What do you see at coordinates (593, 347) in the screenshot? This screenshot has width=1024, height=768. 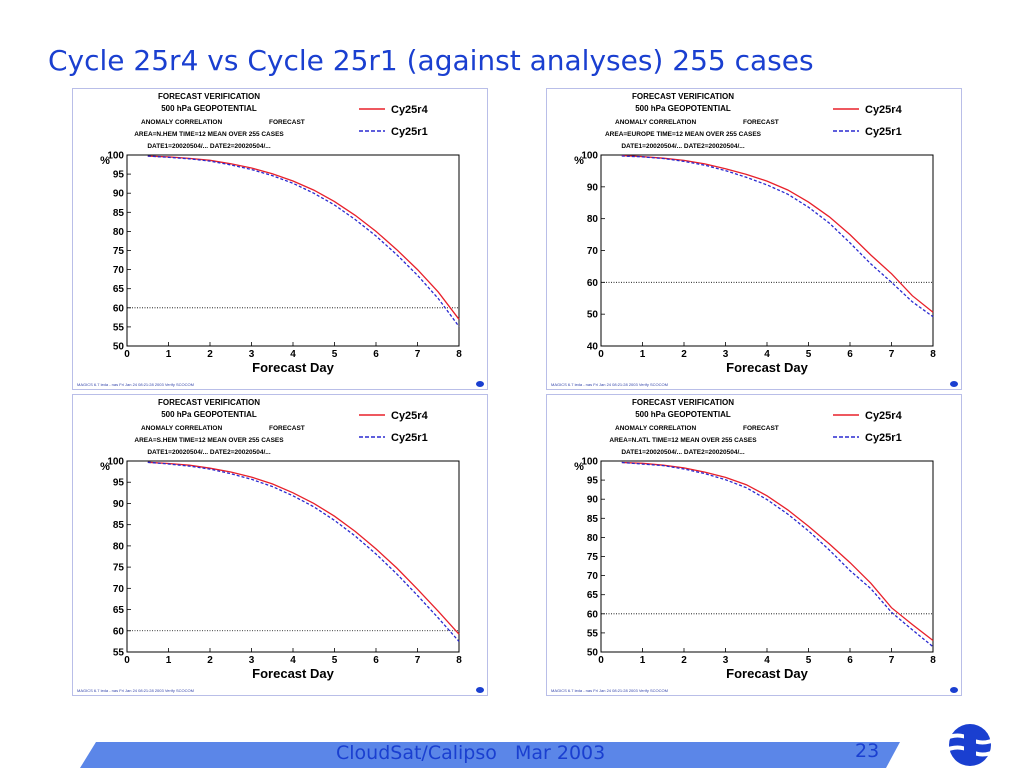 I see `y-tick-label: 40` at bounding box center [593, 347].